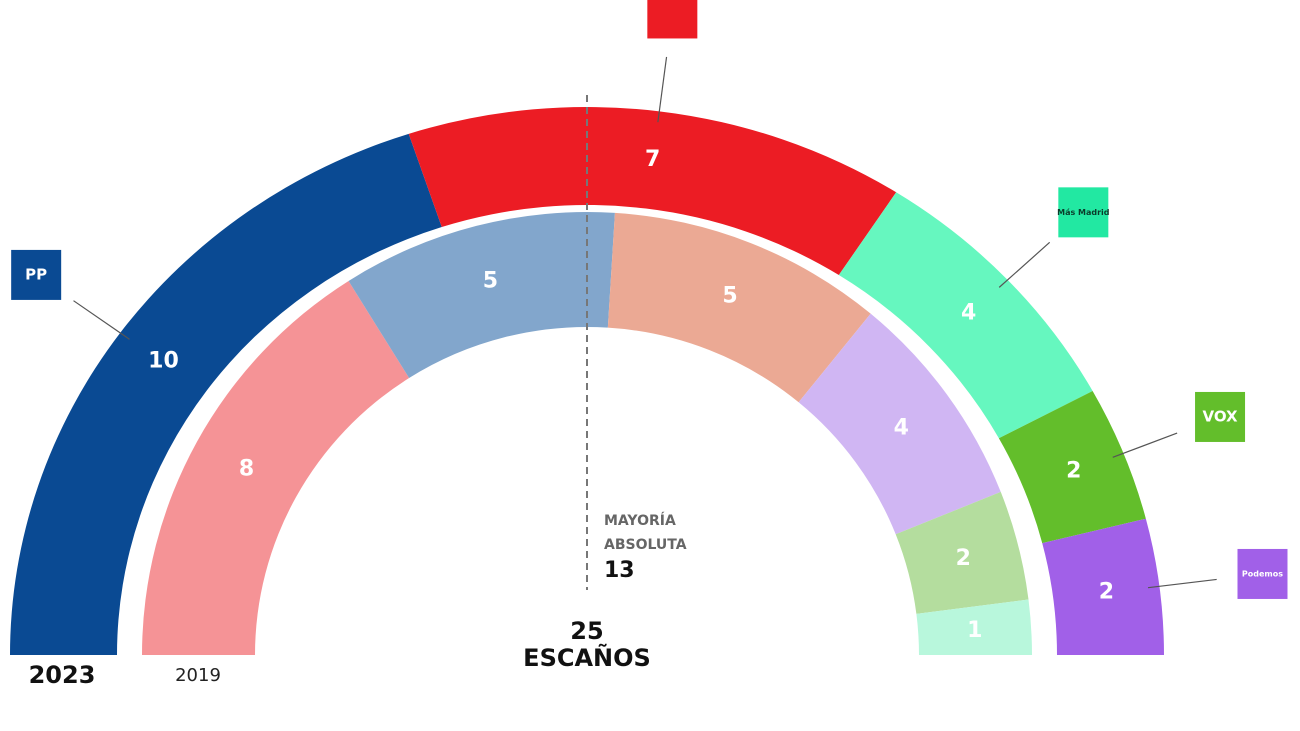  Describe the element at coordinates (652, 159) in the screenshot. I see `seat-count: 7` at that location.